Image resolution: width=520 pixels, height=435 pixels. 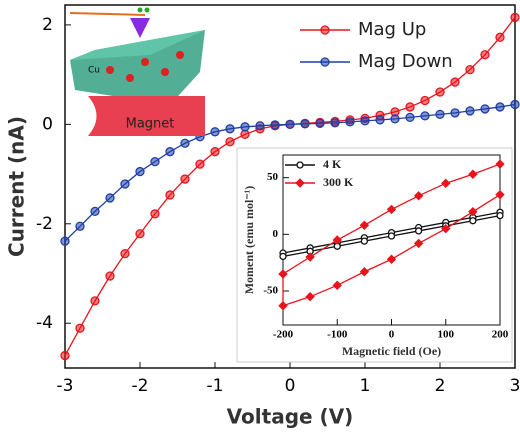 I want to click on y-tick-label: -50, so click(x=270, y=291).